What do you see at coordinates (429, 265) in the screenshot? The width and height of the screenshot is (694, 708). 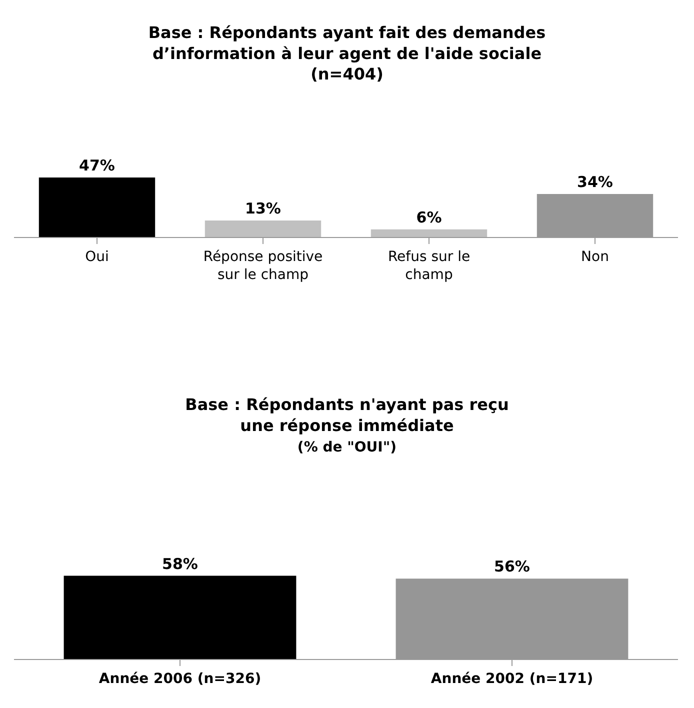 I see `x-tick-label: Refus sur le champ` at bounding box center [429, 265].